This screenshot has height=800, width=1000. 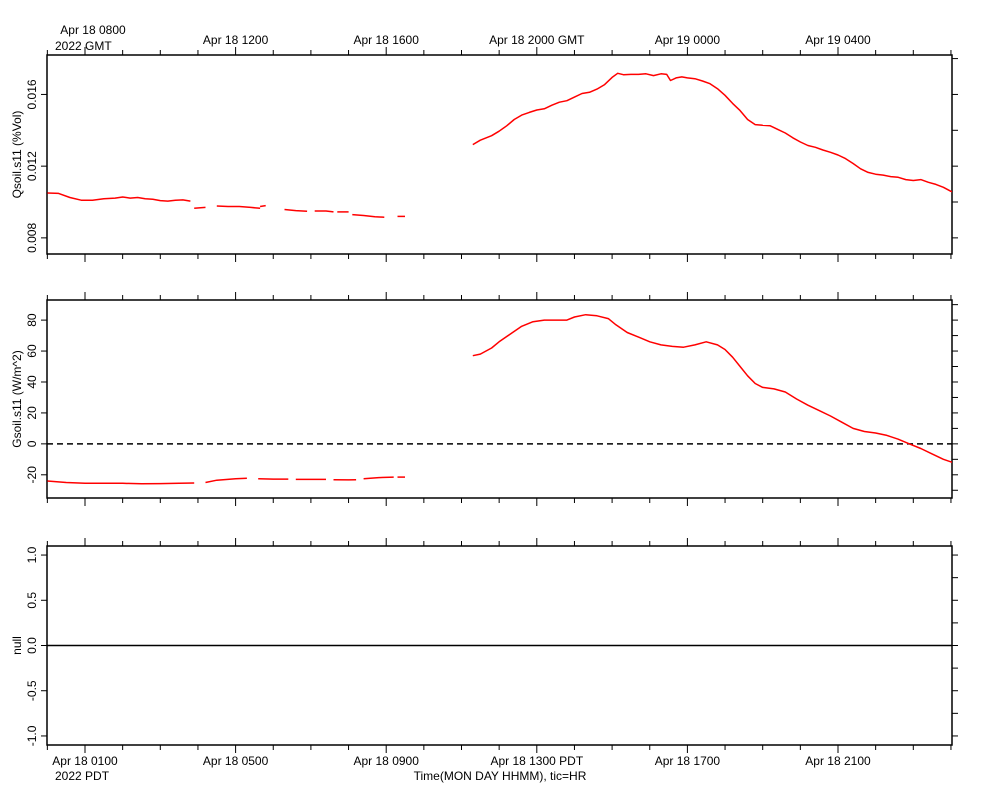 I want to click on y-tick-label: 0.012, so click(x=32, y=166).